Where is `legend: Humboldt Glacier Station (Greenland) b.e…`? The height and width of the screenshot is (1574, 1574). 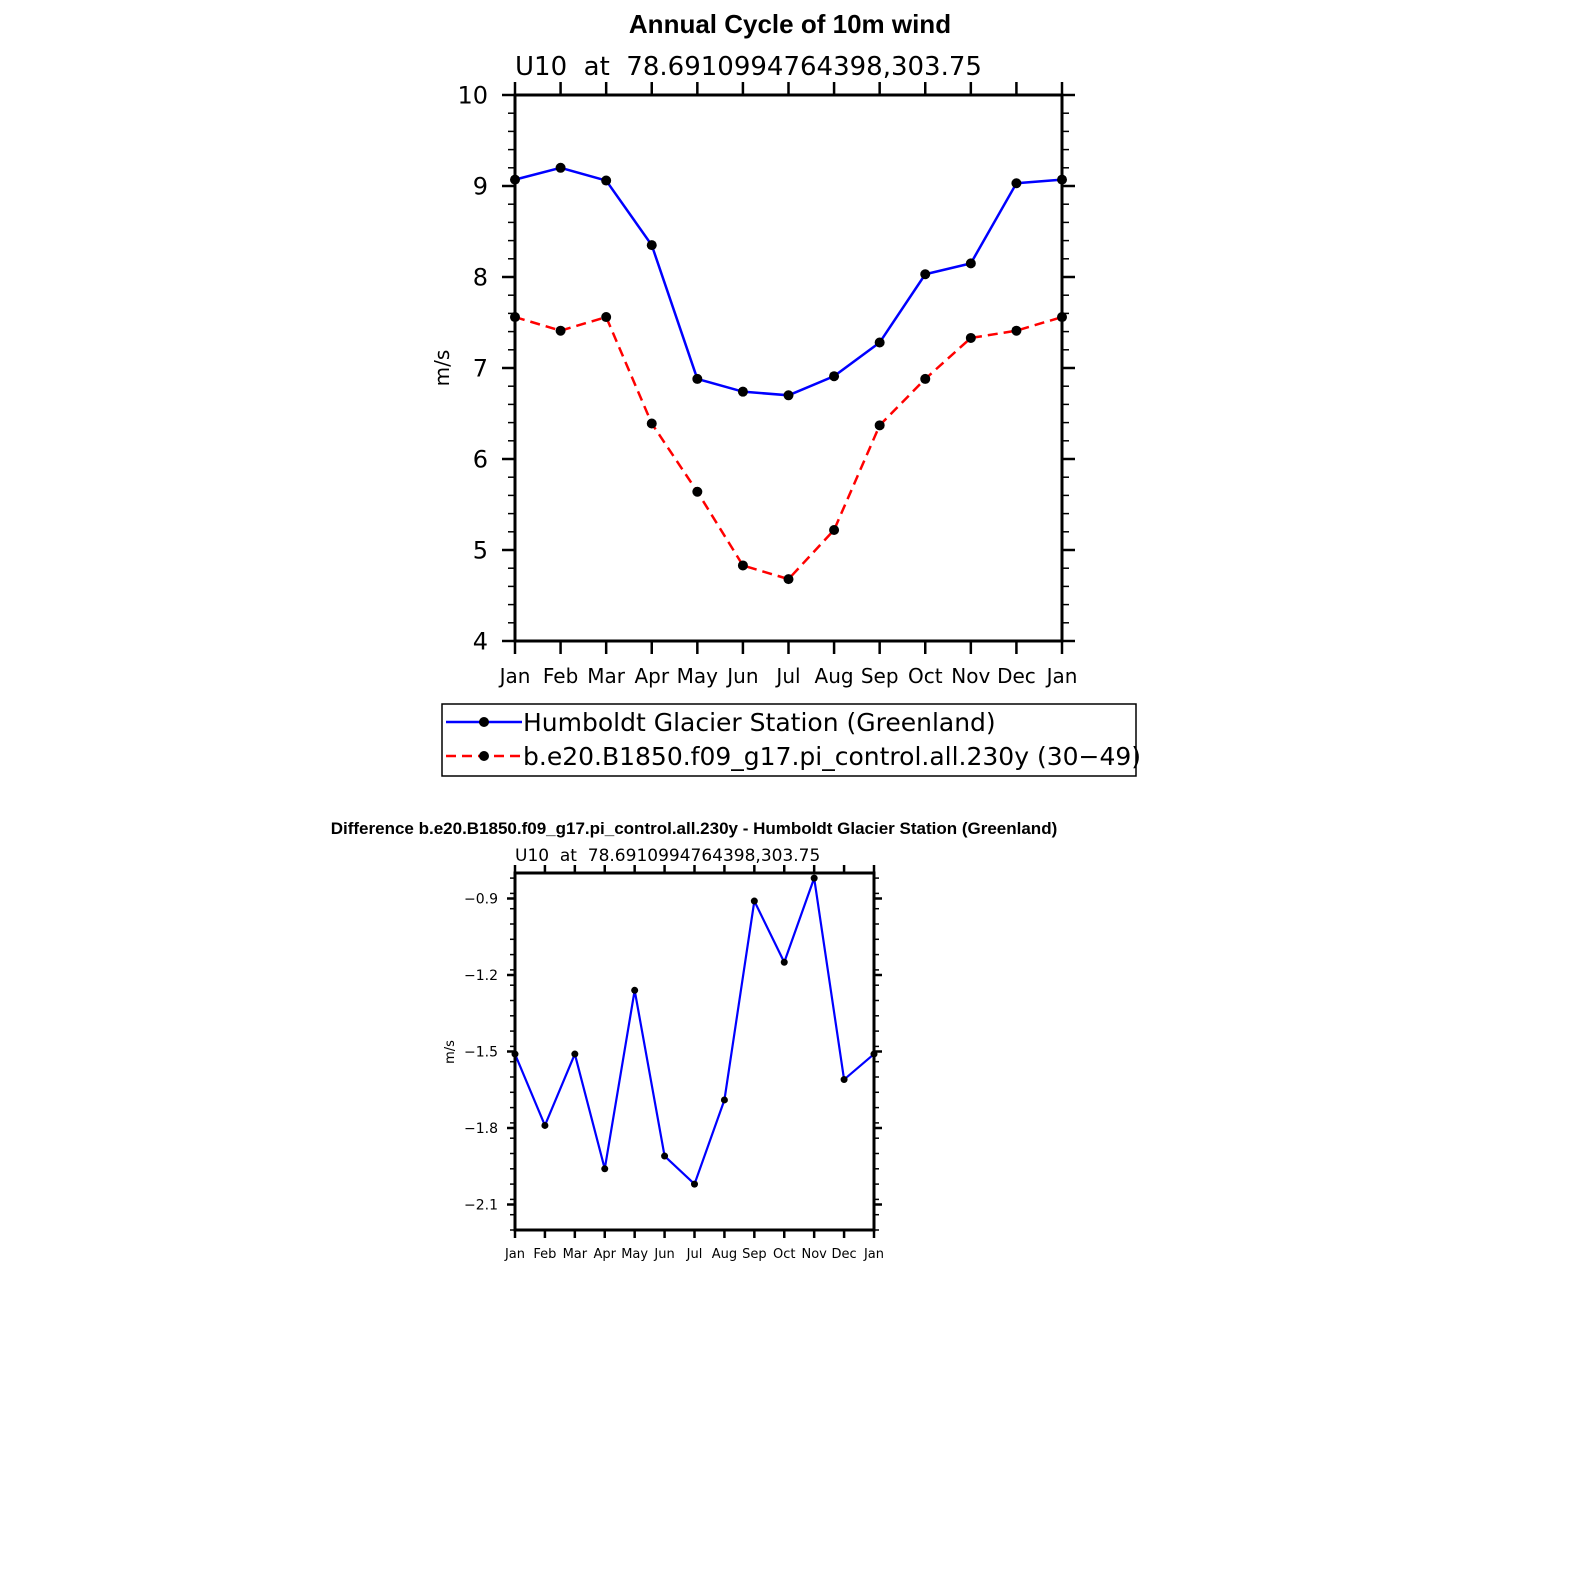
legend: Humboldt Glacier Station (Greenland) b.e… is located at coordinates (791, 740).